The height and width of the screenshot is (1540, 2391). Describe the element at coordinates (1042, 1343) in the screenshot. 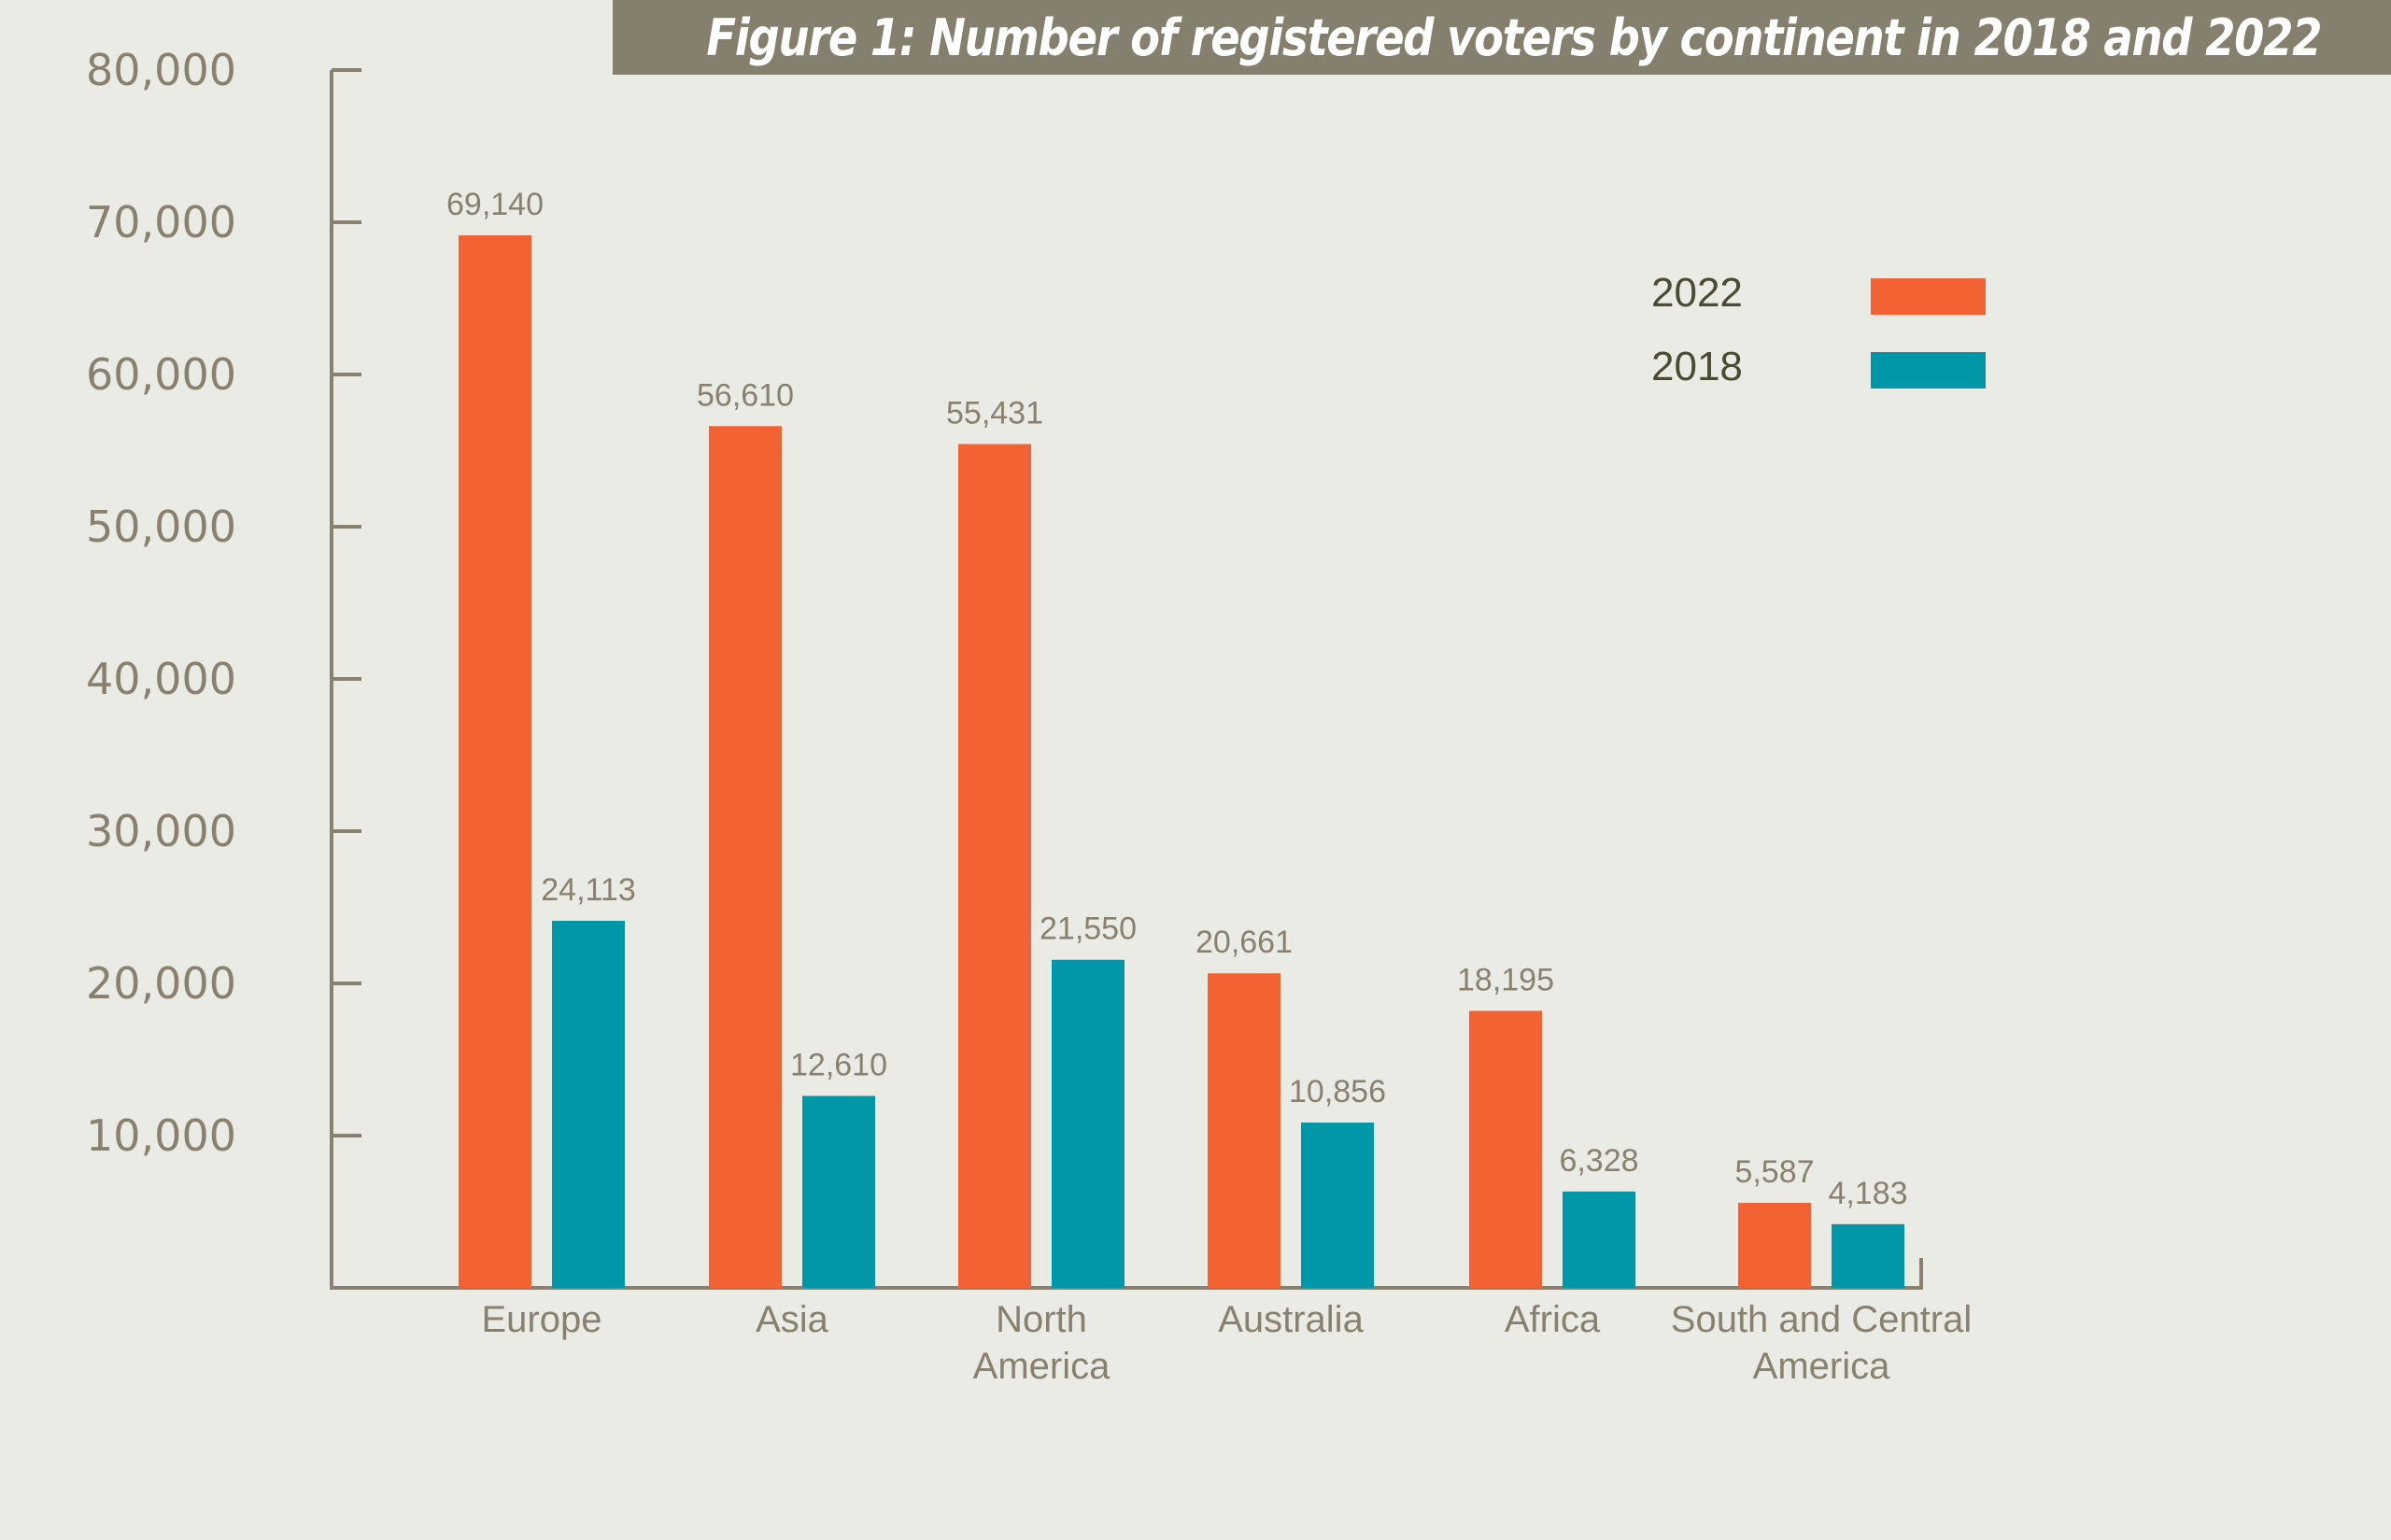

I see `category-label: North America` at that location.